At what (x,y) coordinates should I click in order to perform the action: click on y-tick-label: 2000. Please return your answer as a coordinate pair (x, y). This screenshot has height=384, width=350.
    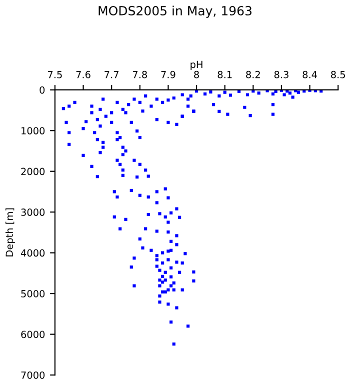
    Looking at the image, I should click on (33, 172).